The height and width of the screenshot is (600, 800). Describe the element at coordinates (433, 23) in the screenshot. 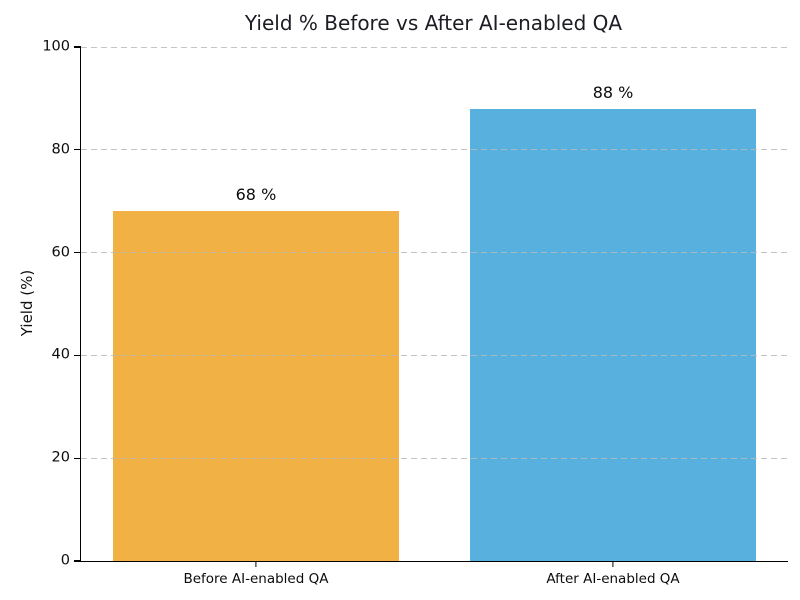

I see `chart-title: Yield % Before vs After AI-enabled QA` at that location.